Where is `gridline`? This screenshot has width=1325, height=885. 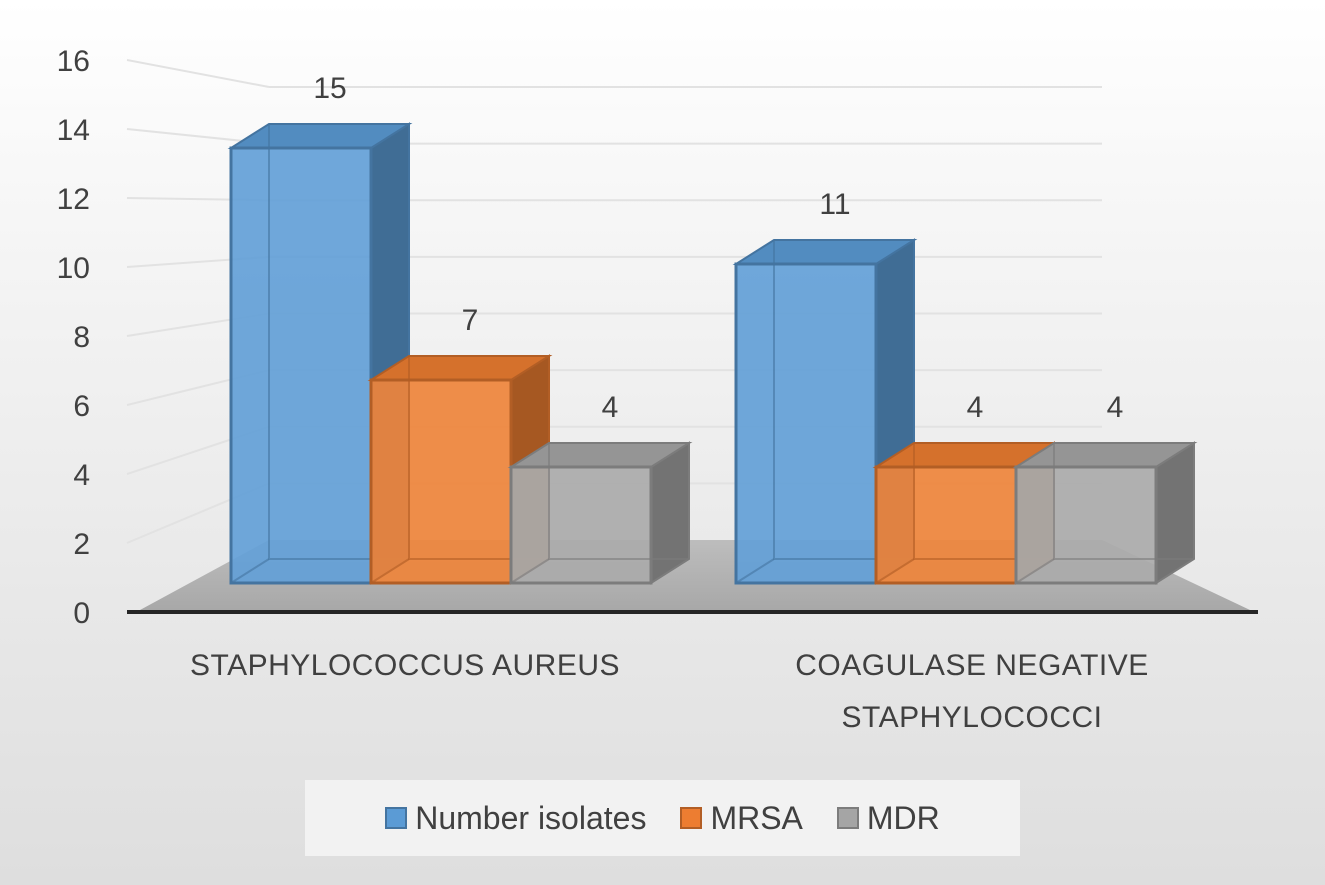
gridline is located at coordinates (198, 73).